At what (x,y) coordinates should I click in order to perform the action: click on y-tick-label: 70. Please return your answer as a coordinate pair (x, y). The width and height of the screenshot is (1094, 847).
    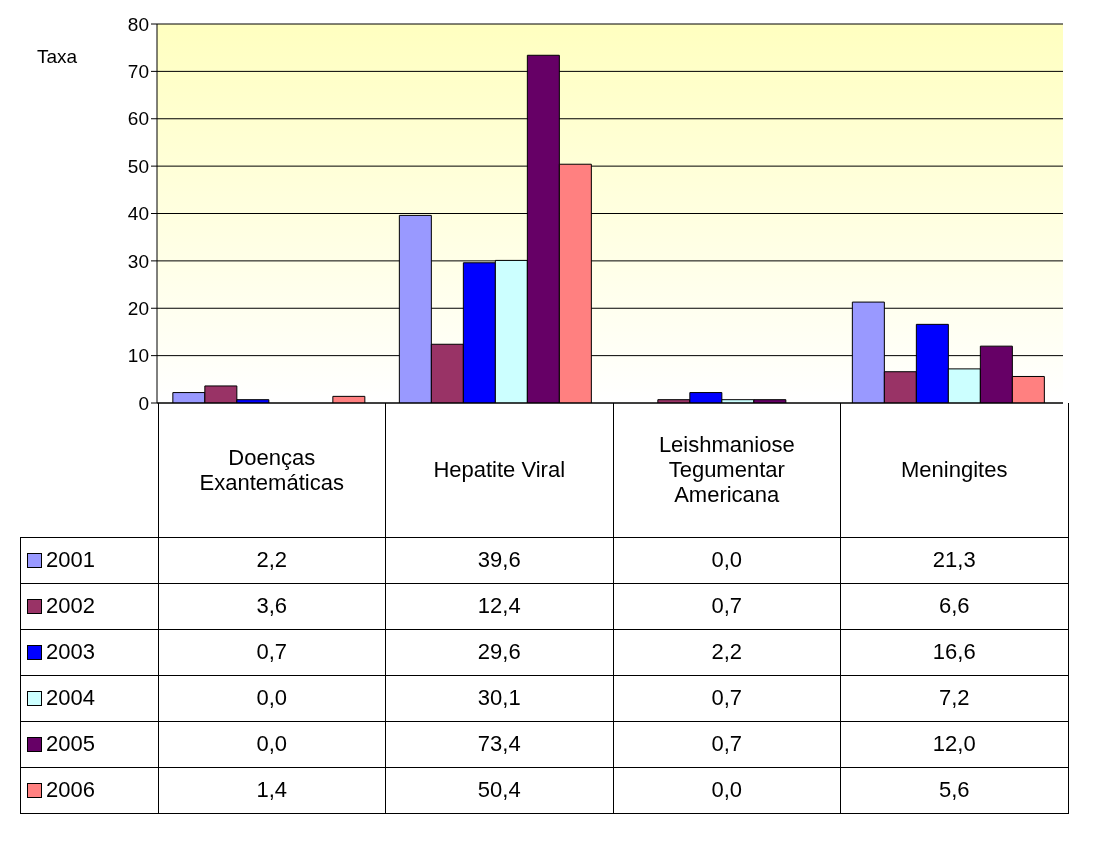
    Looking at the image, I should click on (138, 72).